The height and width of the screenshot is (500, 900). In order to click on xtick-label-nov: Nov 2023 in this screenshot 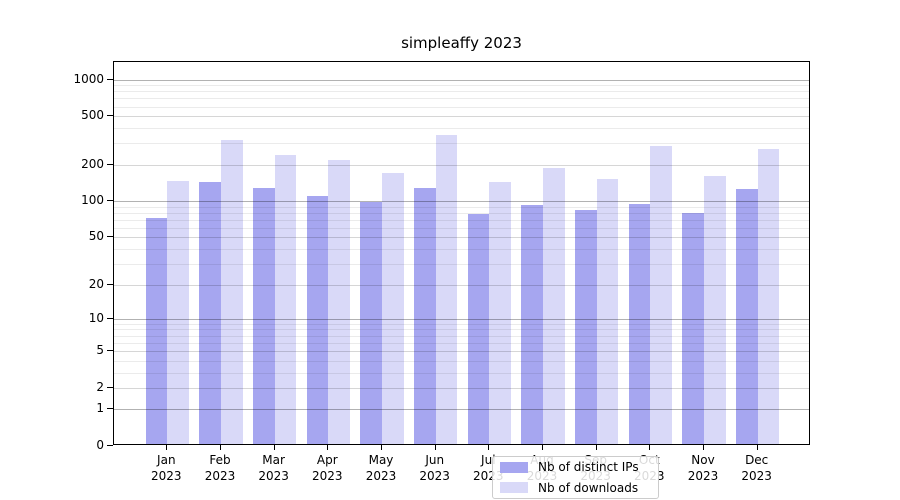, I will do `click(703, 468)`.